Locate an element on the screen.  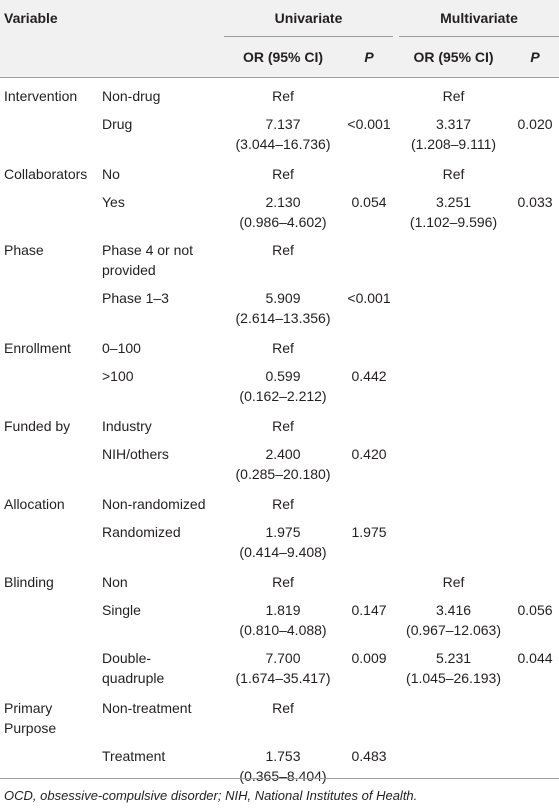
uni-or-value: 1.819 is located at coordinates (283, 610).